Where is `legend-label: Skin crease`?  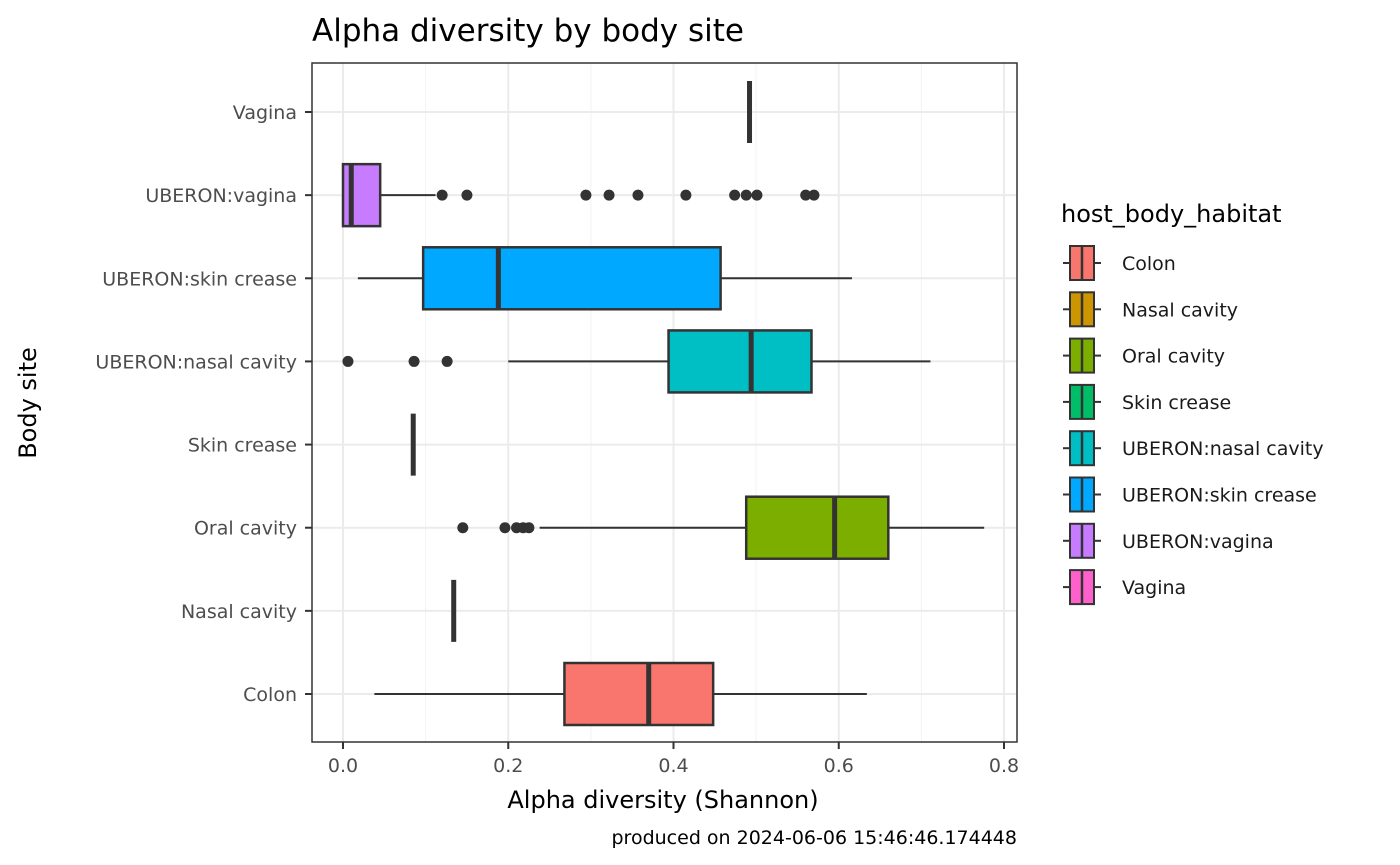 legend-label: Skin crease is located at coordinates (1176, 403).